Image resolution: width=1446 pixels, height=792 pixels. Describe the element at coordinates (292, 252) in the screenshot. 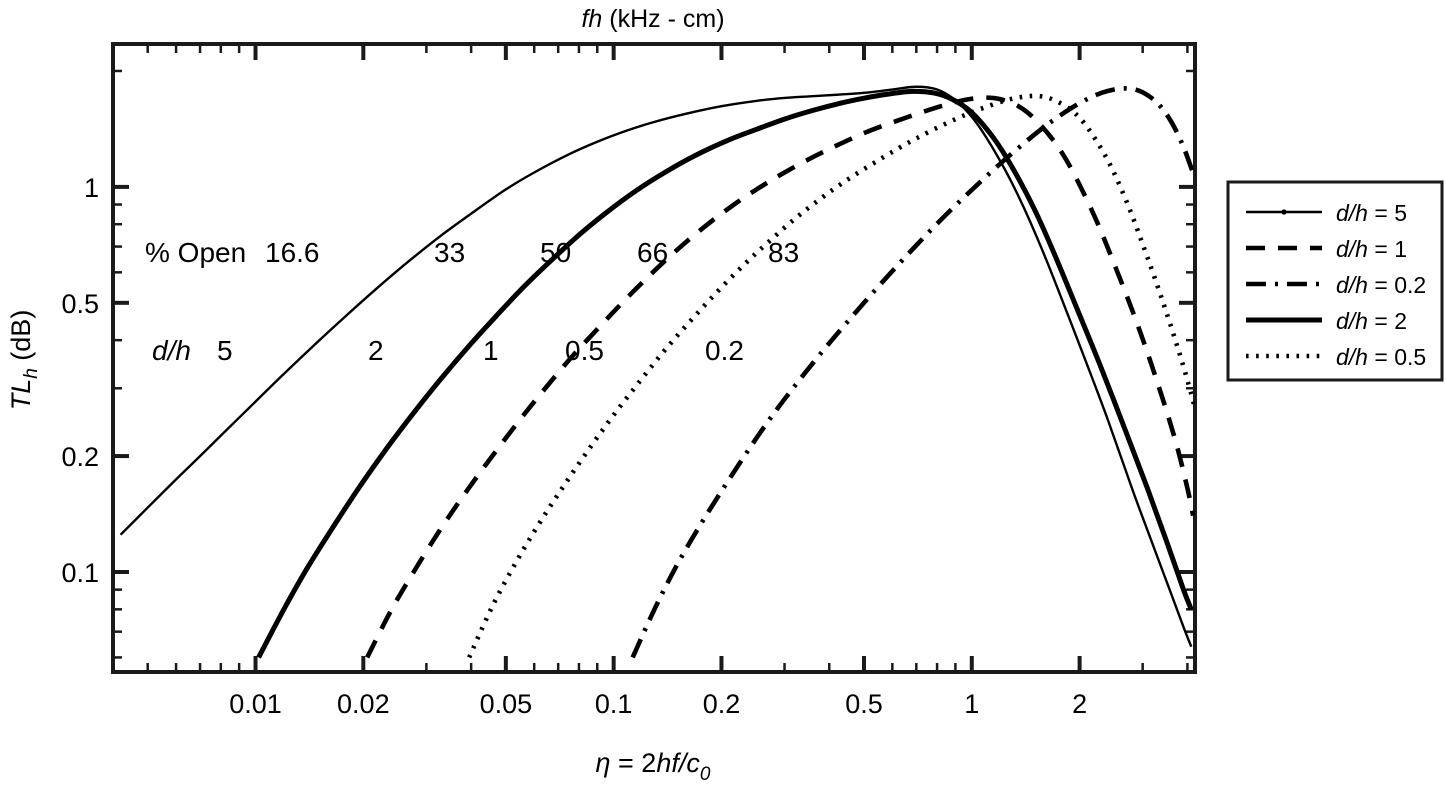

I see `annotation-percent-open: 16.6` at that location.